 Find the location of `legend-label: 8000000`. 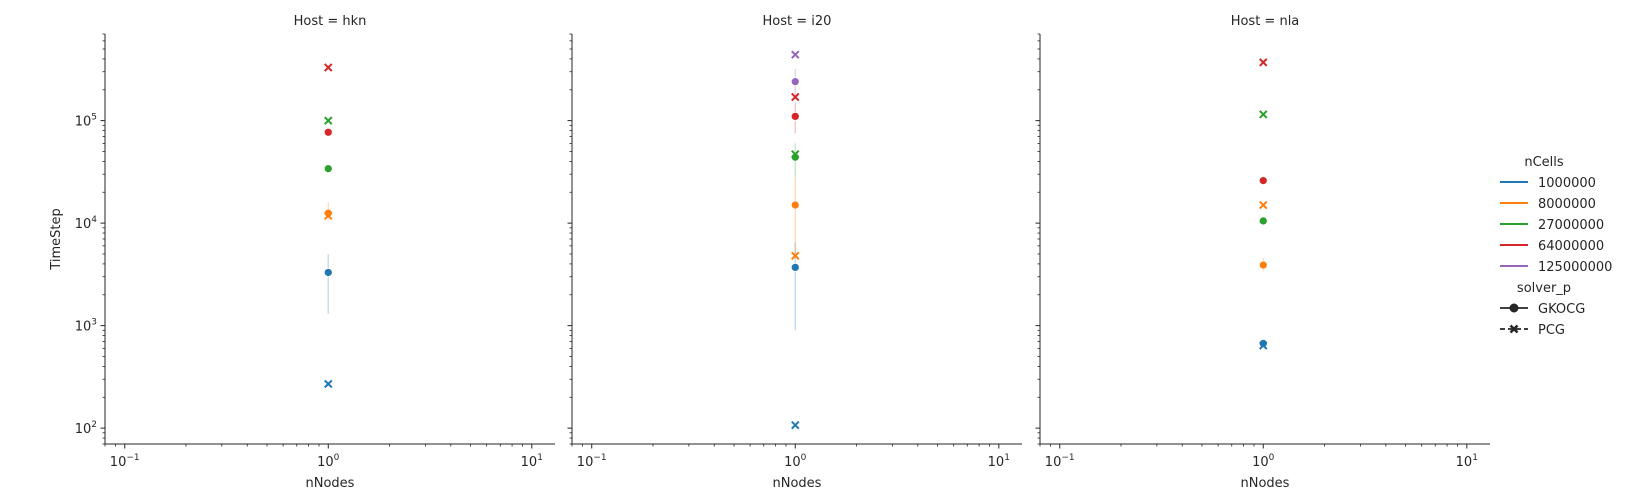

legend-label: 8000000 is located at coordinates (1567, 204).